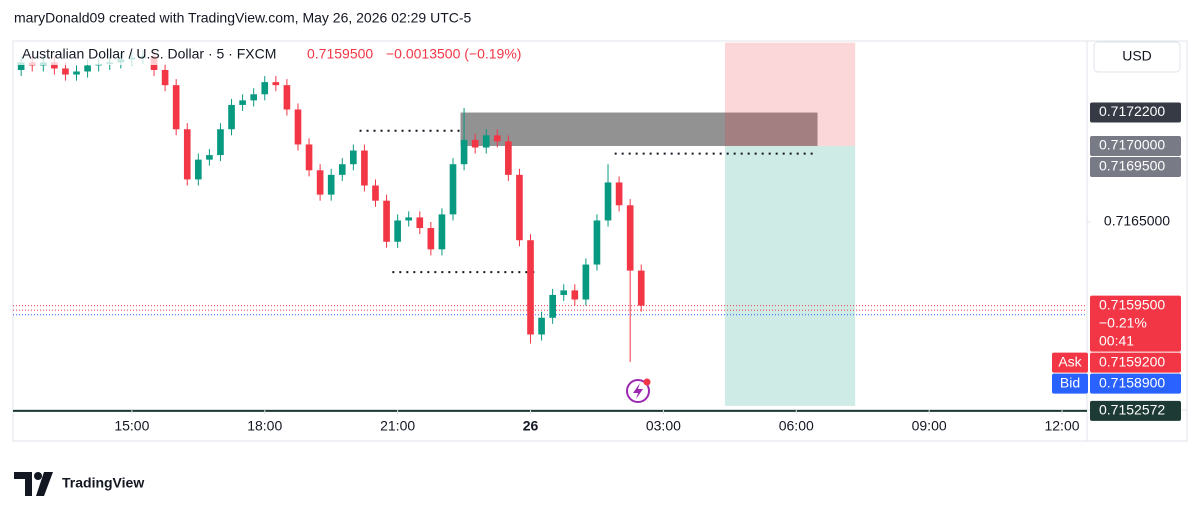  What do you see at coordinates (453, 54) in the screenshot?
I see `legend-change: −0.0013500 (−0.19%)` at bounding box center [453, 54].